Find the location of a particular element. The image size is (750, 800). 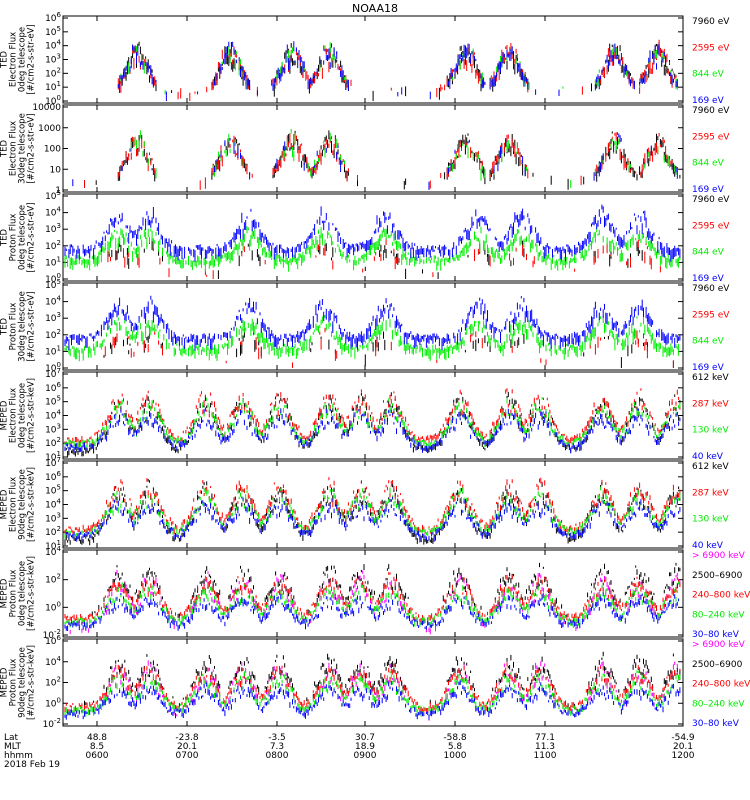

x-tick-mlt: 8.5 is located at coordinates (97, 747).